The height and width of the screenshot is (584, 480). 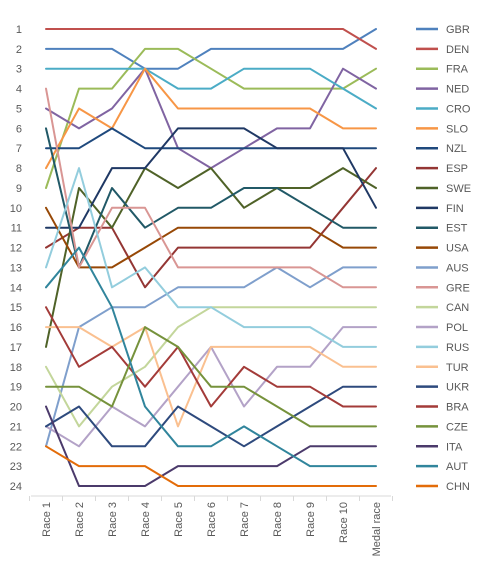 What do you see at coordinates (457, 427) in the screenshot?
I see `legend-label: CZE` at bounding box center [457, 427].